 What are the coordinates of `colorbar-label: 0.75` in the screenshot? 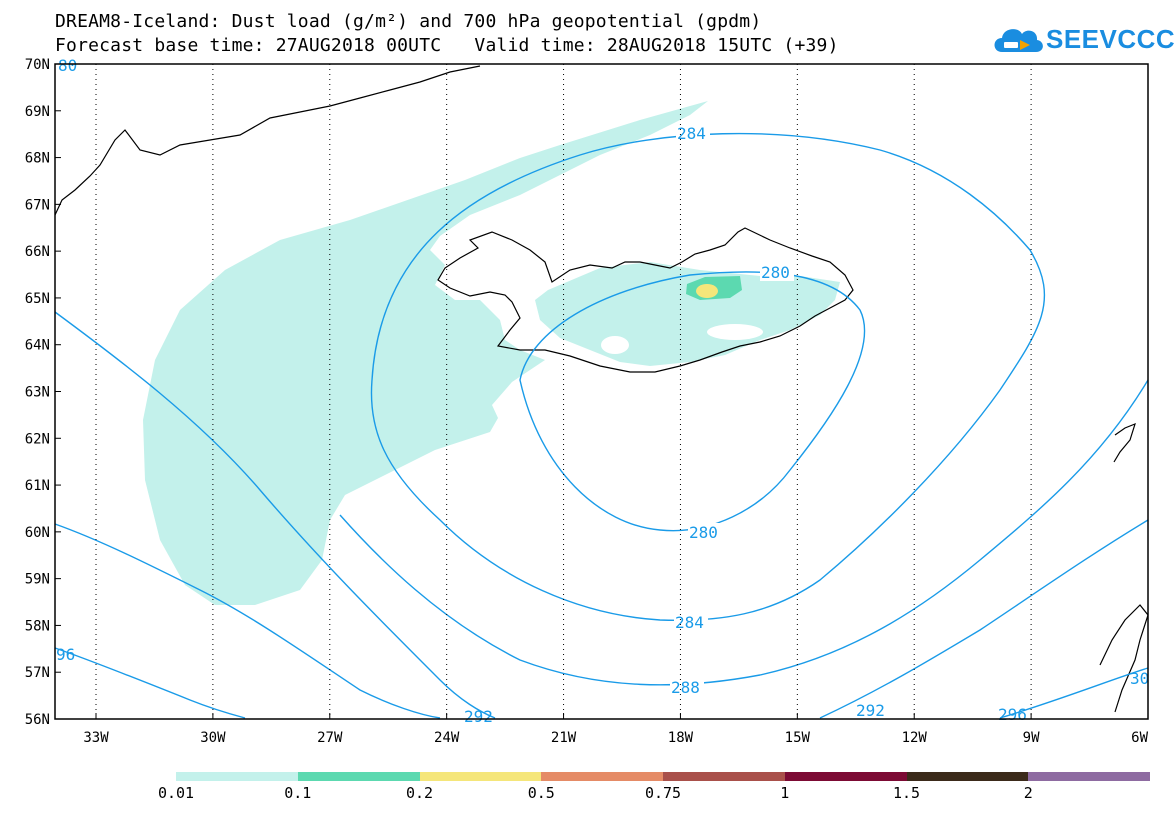 It's located at (663, 793).